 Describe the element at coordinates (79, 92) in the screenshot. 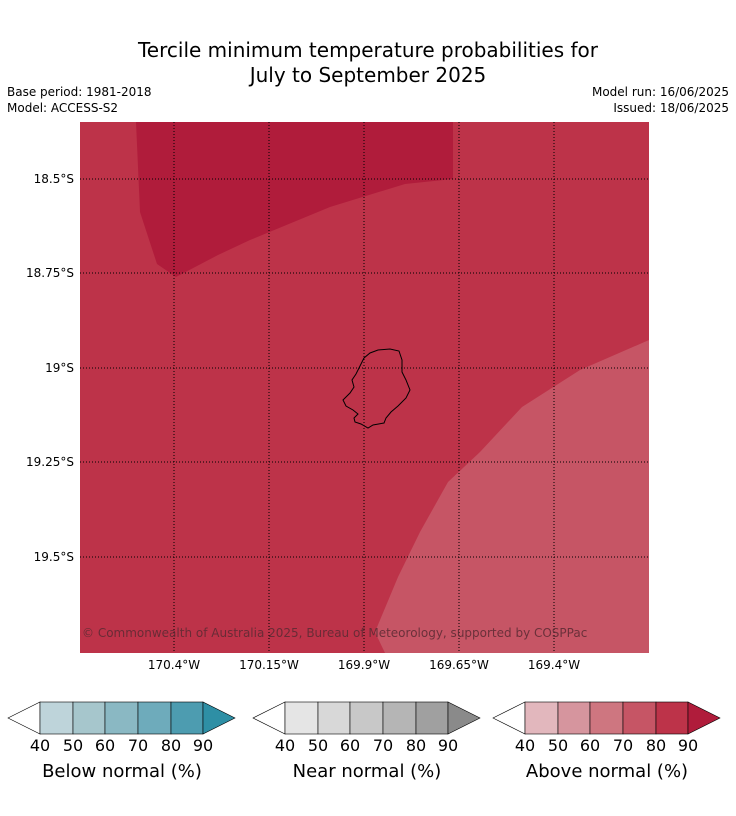

I see `base-period: Base period: 1981-2018` at that location.